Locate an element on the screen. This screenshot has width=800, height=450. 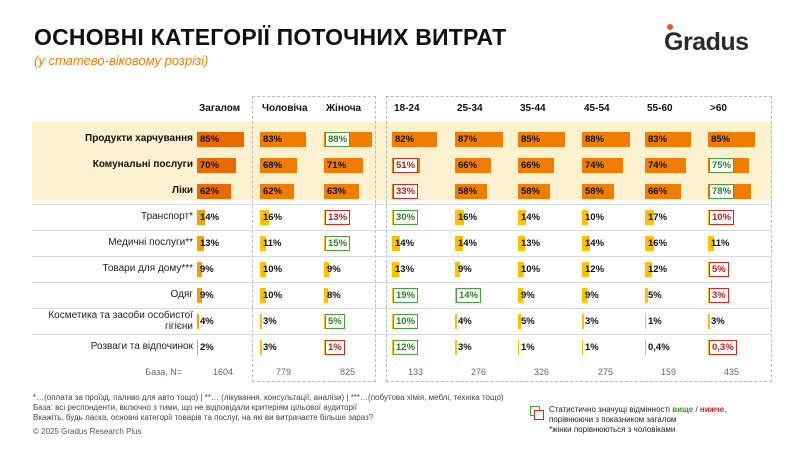
value-label: 83% is located at coordinates (658, 139).